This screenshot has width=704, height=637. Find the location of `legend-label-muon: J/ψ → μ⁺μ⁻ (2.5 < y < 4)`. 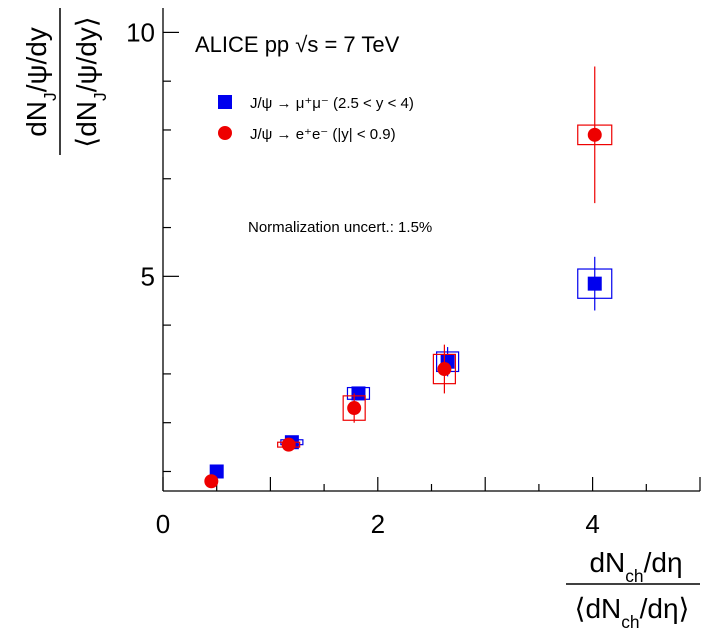

legend-label-muon: J/ψ → μ⁺μ⁻ (2.5 < y < 4) is located at coordinates (332, 103).